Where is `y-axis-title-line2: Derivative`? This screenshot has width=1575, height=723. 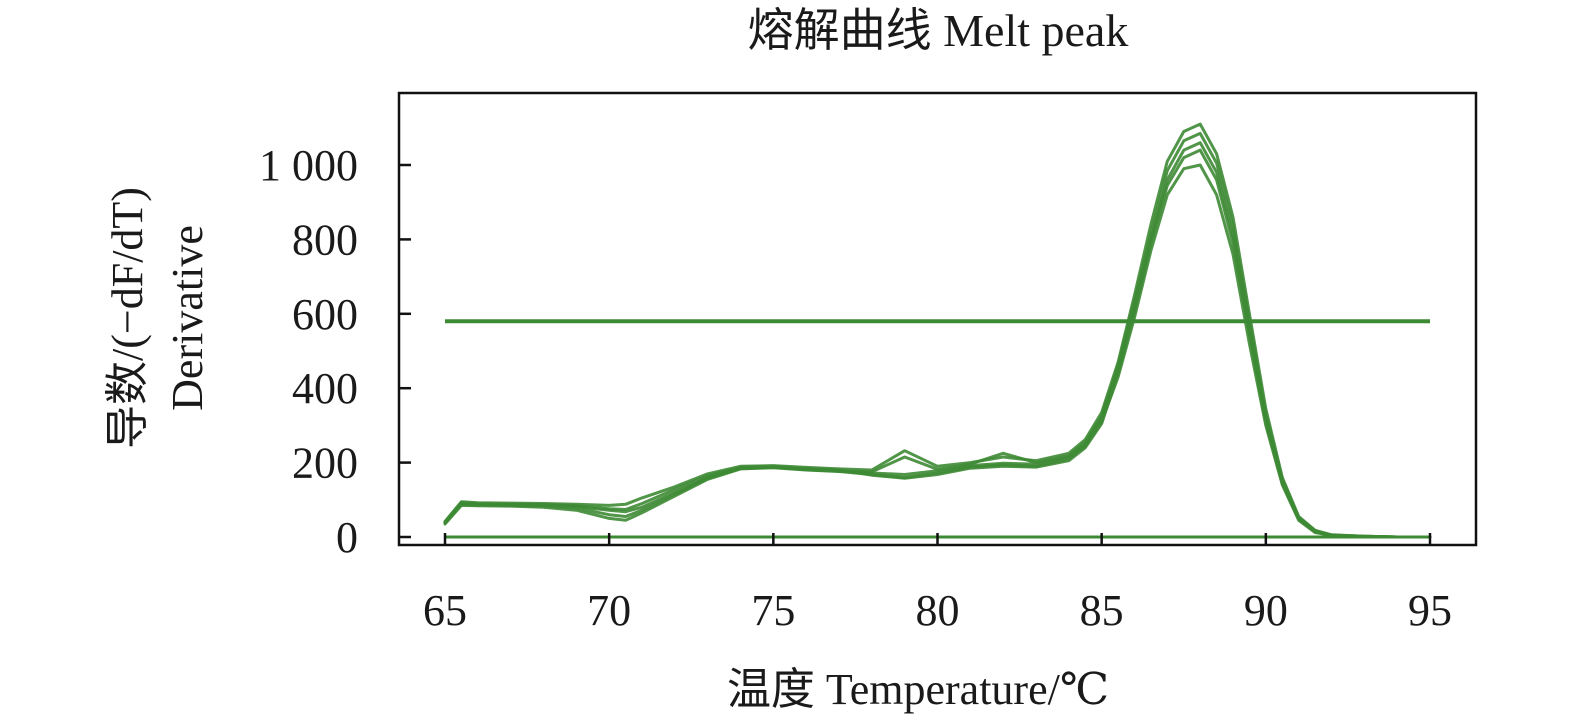 y-axis-title-line2: Derivative is located at coordinates (187, 318).